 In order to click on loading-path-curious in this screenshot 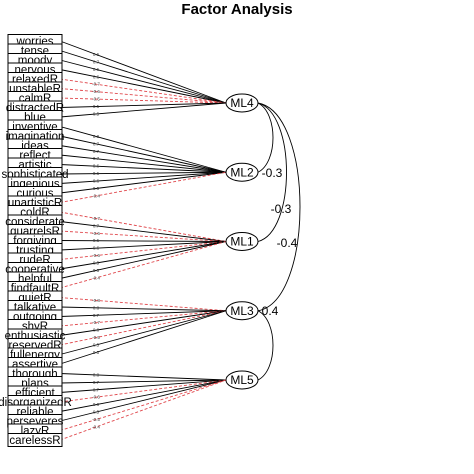, I will do `click(143, 182)`.